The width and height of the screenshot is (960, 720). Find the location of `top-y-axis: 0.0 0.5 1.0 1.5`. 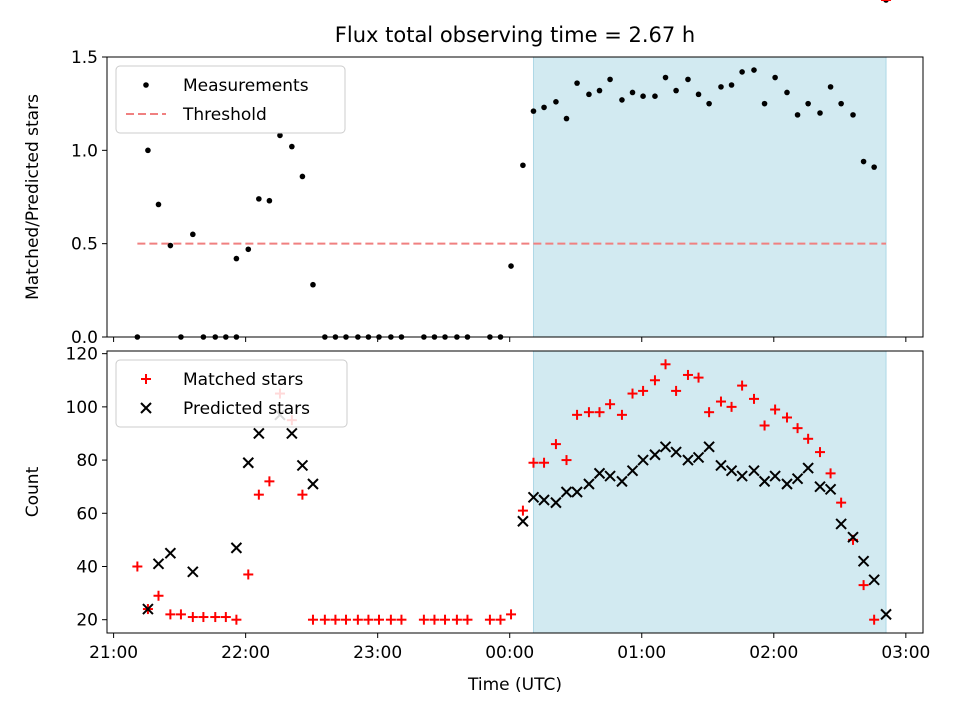

top-y-axis: 0.0 0.5 1.0 1.5 is located at coordinates (89, 198).